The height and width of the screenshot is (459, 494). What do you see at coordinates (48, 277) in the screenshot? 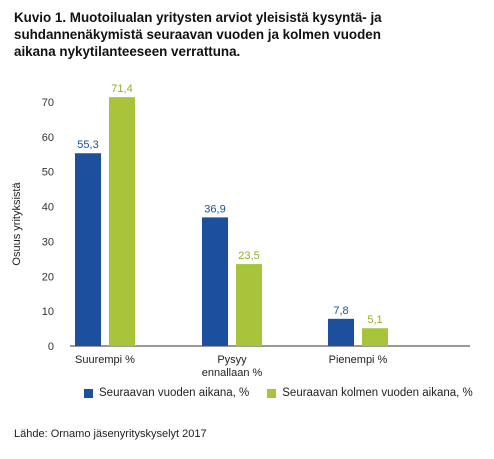
I see `y-tick-label-2: 20` at bounding box center [48, 277].